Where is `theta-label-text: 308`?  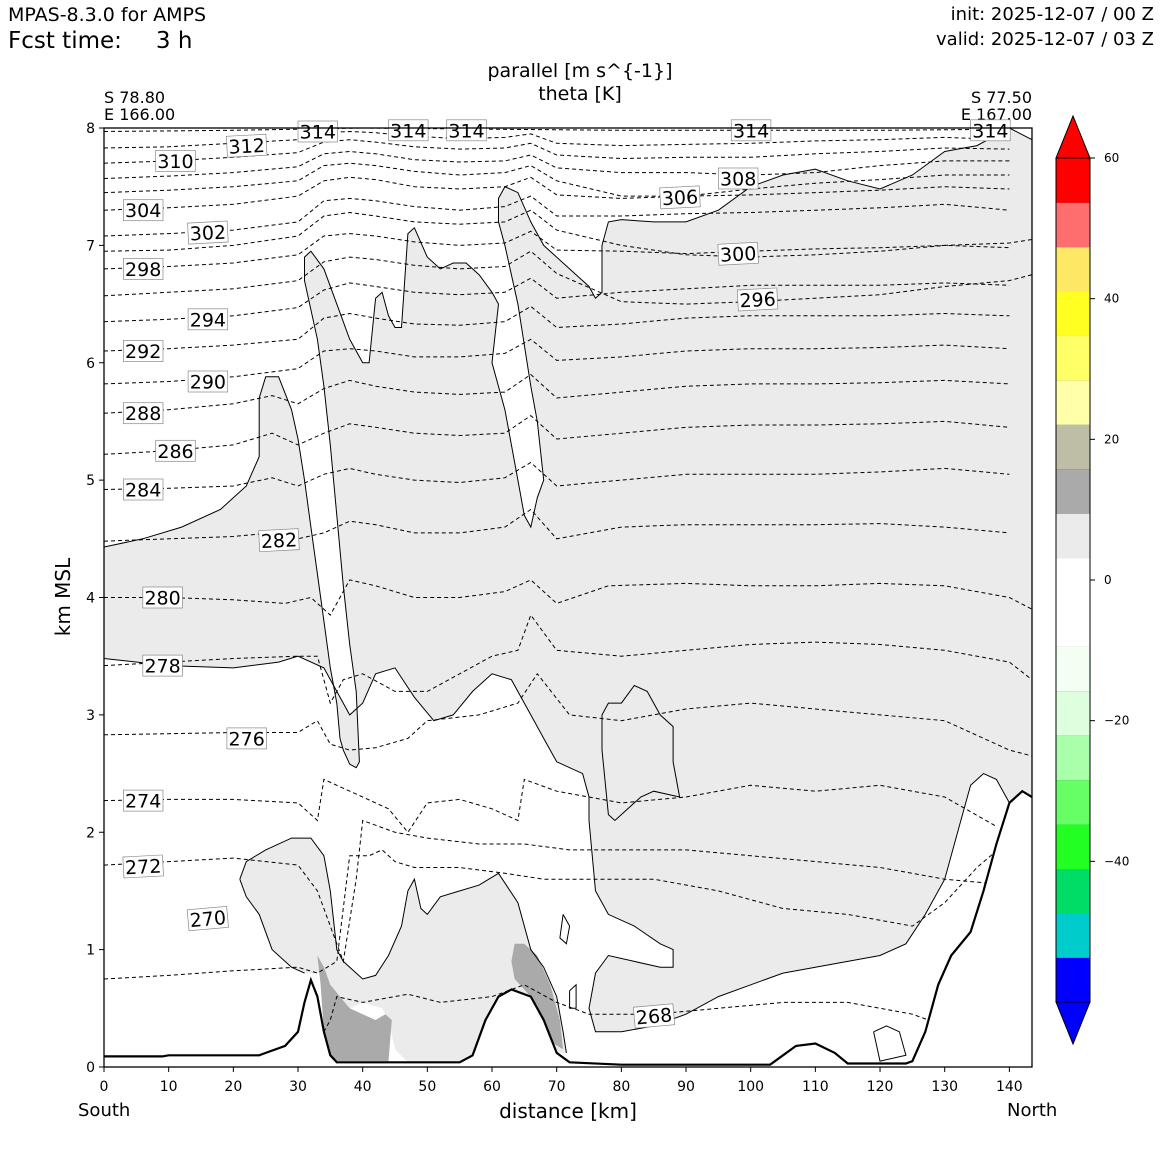 theta-label-text: 308 is located at coordinates (738, 180).